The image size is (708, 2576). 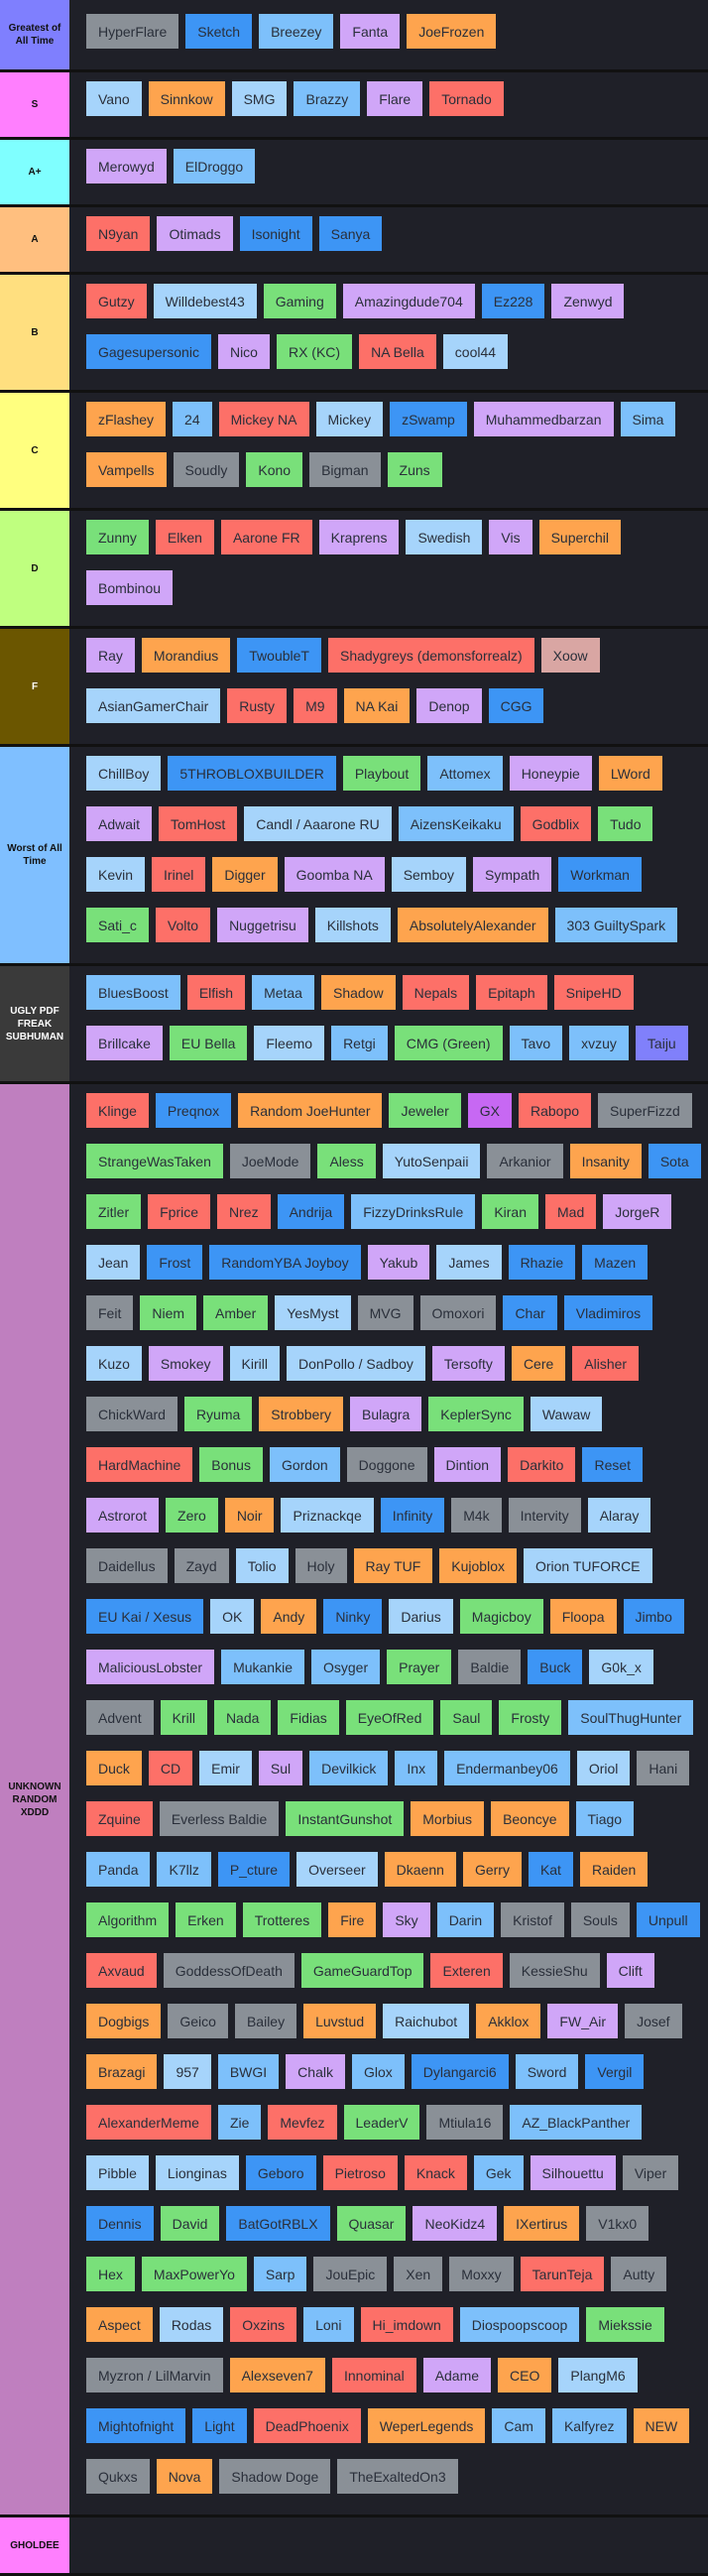 What do you see at coordinates (197, 2172) in the screenshot?
I see `tier-item-card: Lionginas` at bounding box center [197, 2172].